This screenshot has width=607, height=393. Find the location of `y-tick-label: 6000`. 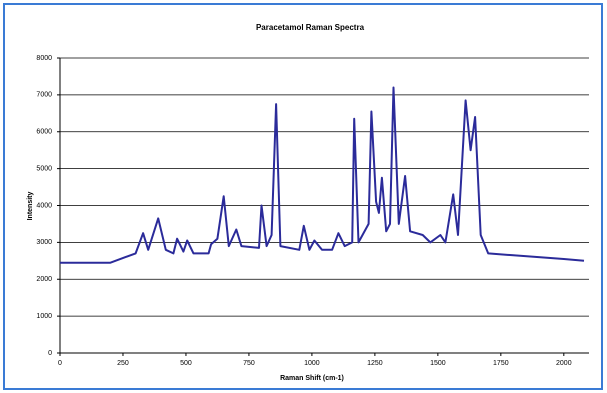

y-tick-label: 6000 is located at coordinates (44, 132).